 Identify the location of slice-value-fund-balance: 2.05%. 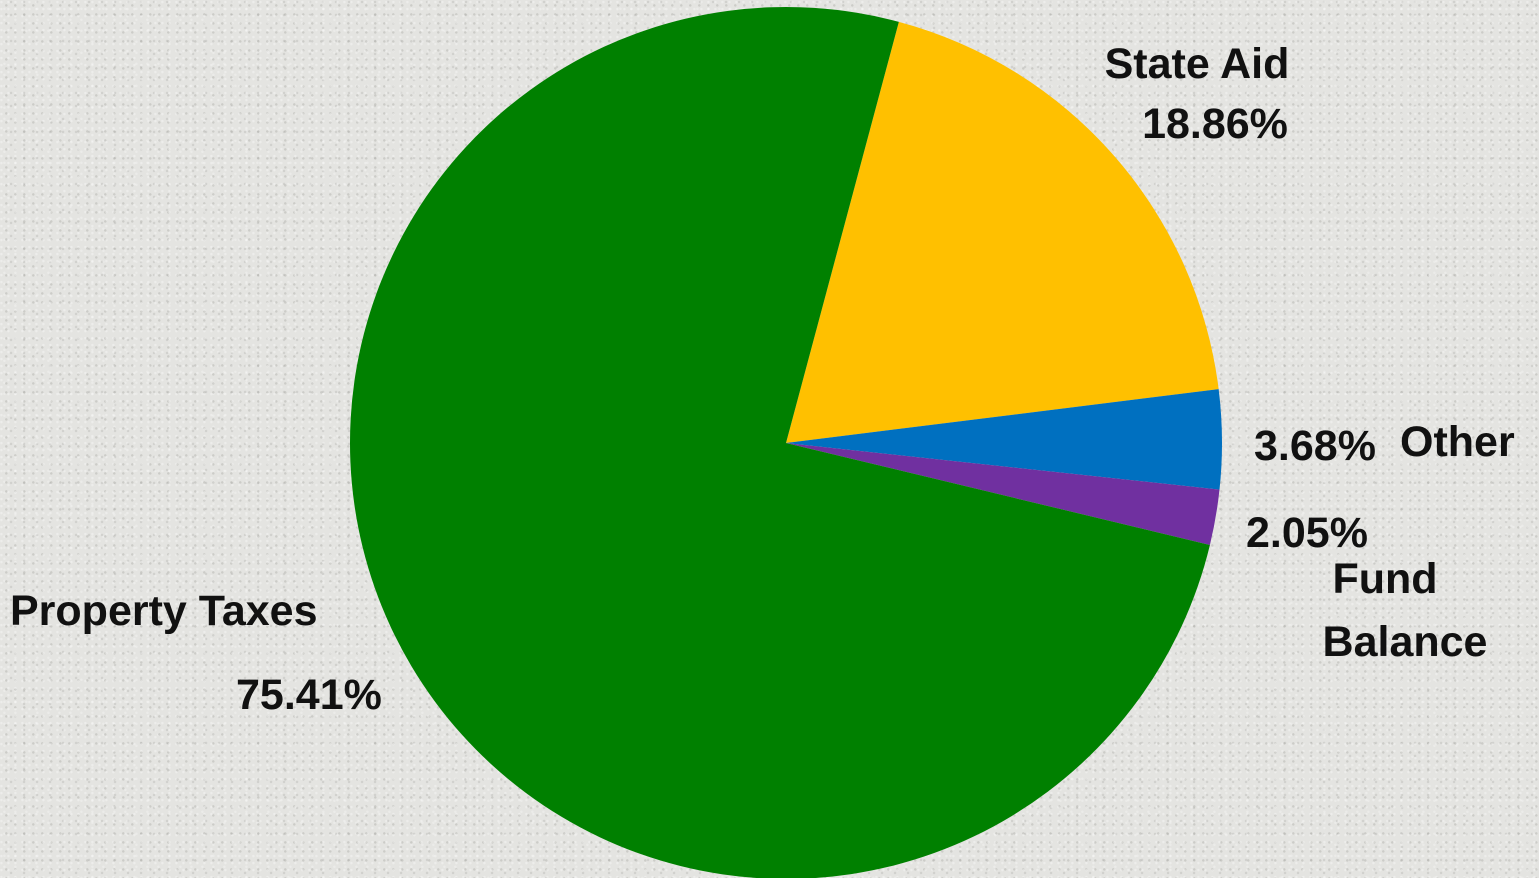
(1307, 533).